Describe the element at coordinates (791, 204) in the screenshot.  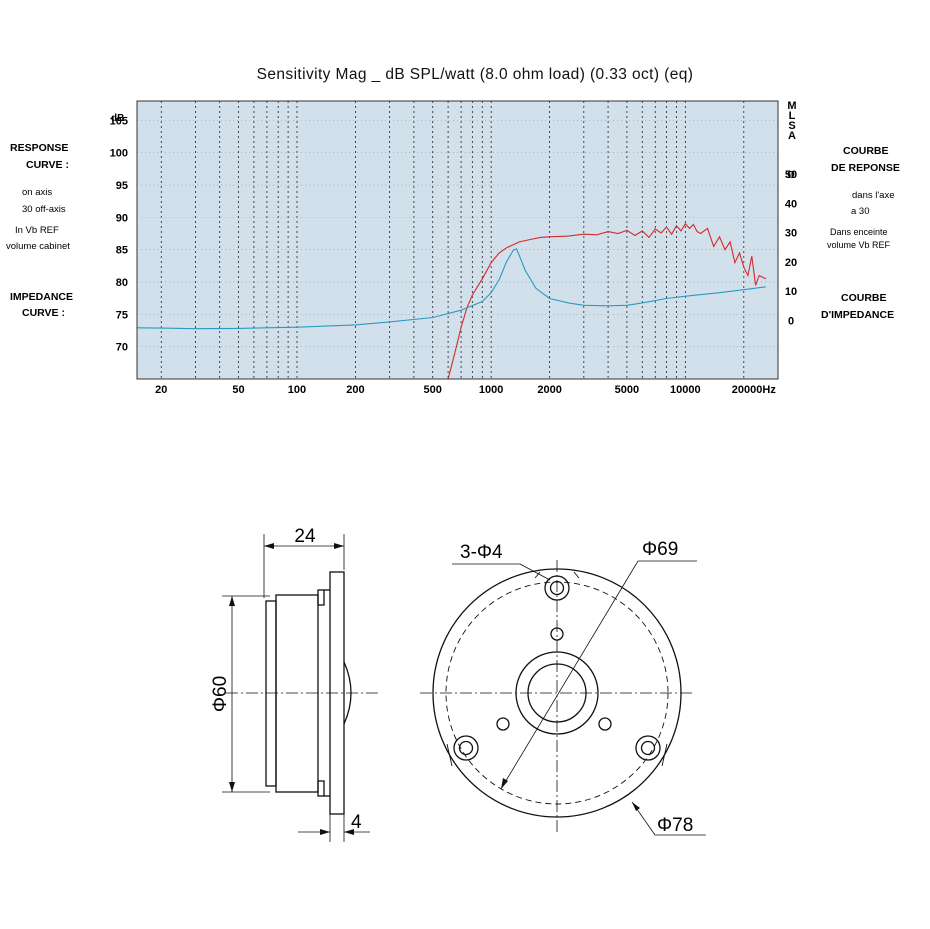
I see `y-right-tick-label: 40` at that location.